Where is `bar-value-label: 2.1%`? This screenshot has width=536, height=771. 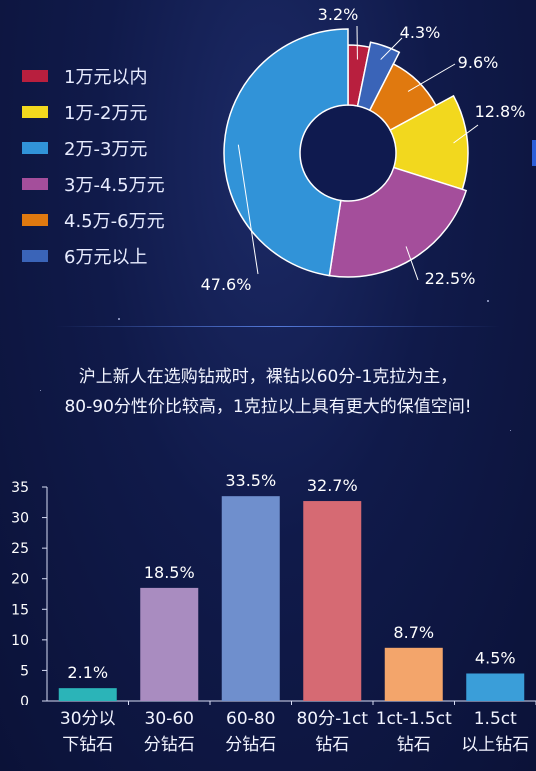
bar-value-label: 2.1% is located at coordinates (87, 672).